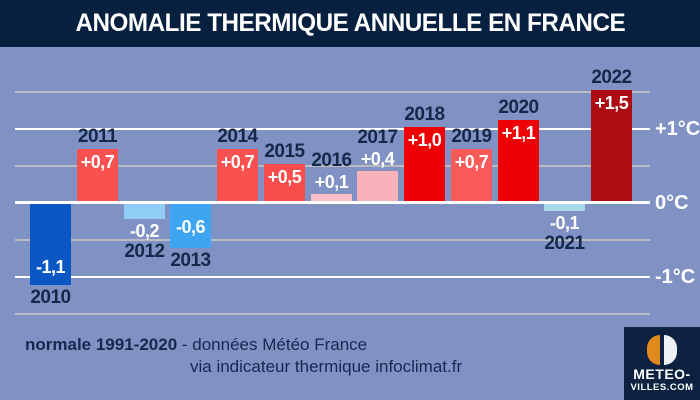 The image size is (700, 400). What do you see at coordinates (50, 298) in the screenshot?
I see `bar-year-label: 2010` at bounding box center [50, 298].